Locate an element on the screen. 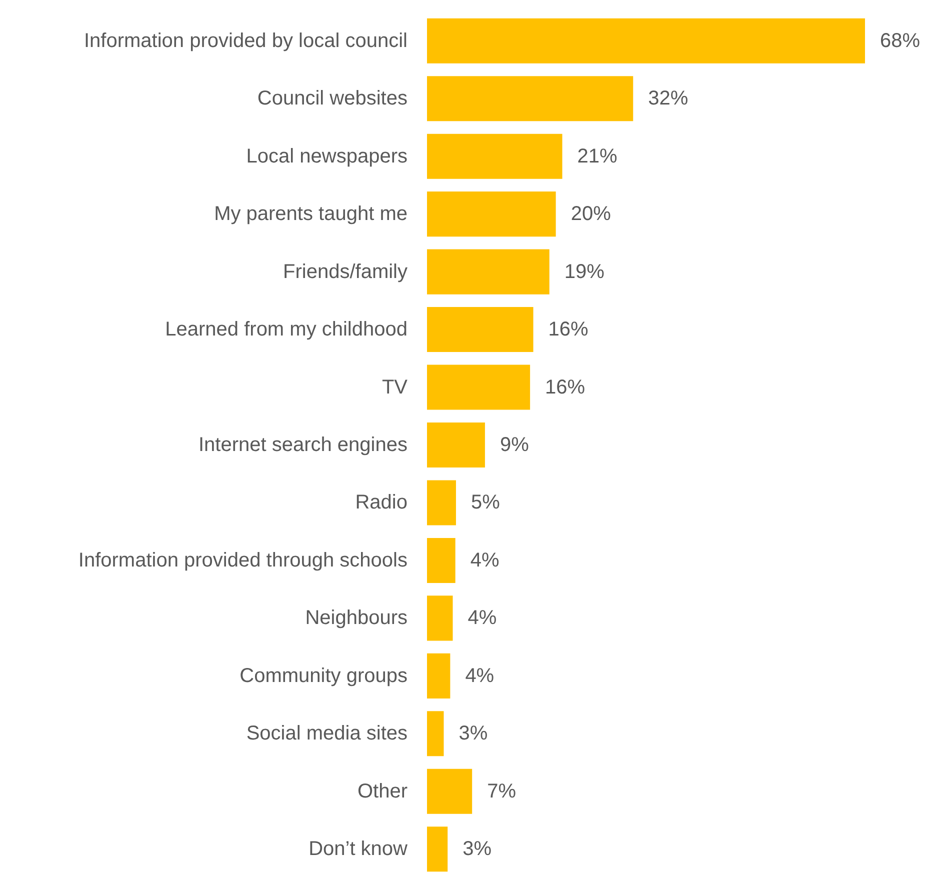 This screenshot has height=882, width=929. data-label: 19% is located at coordinates (584, 271).